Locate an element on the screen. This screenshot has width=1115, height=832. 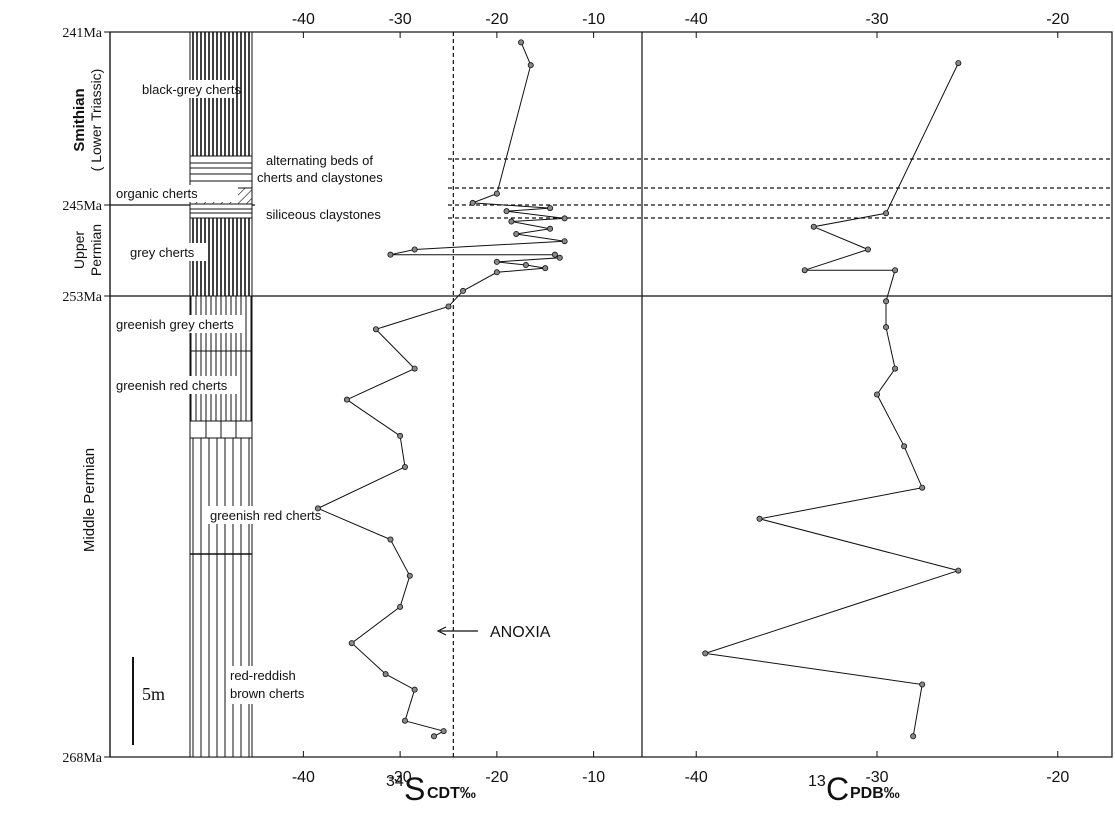
carbon-tick-label-top: -40 is located at coordinates (696, 19).